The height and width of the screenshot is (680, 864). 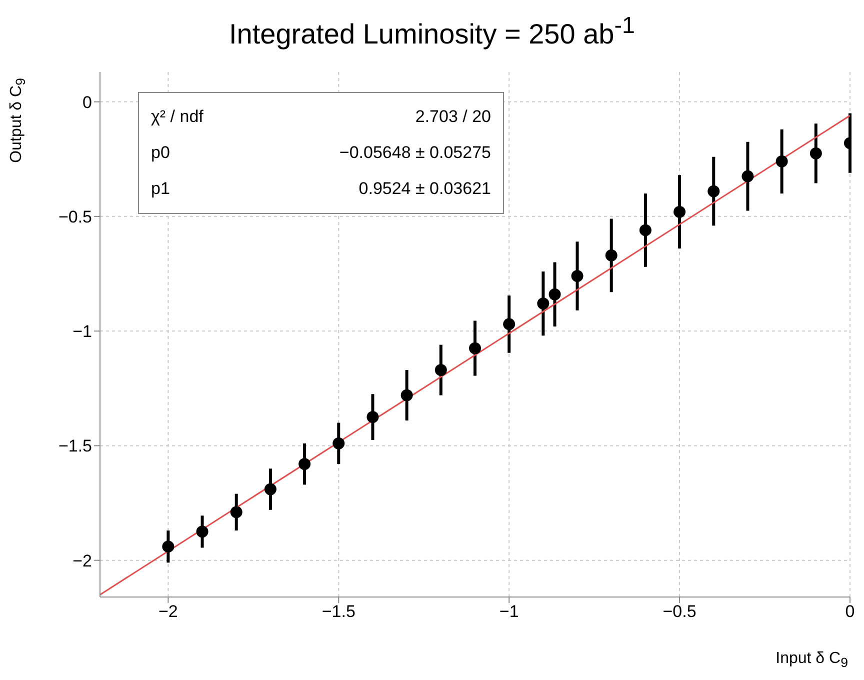 What do you see at coordinates (87, 102) in the screenshot?
I see `y-tick-label: 0` at bounding box center [87, 102].